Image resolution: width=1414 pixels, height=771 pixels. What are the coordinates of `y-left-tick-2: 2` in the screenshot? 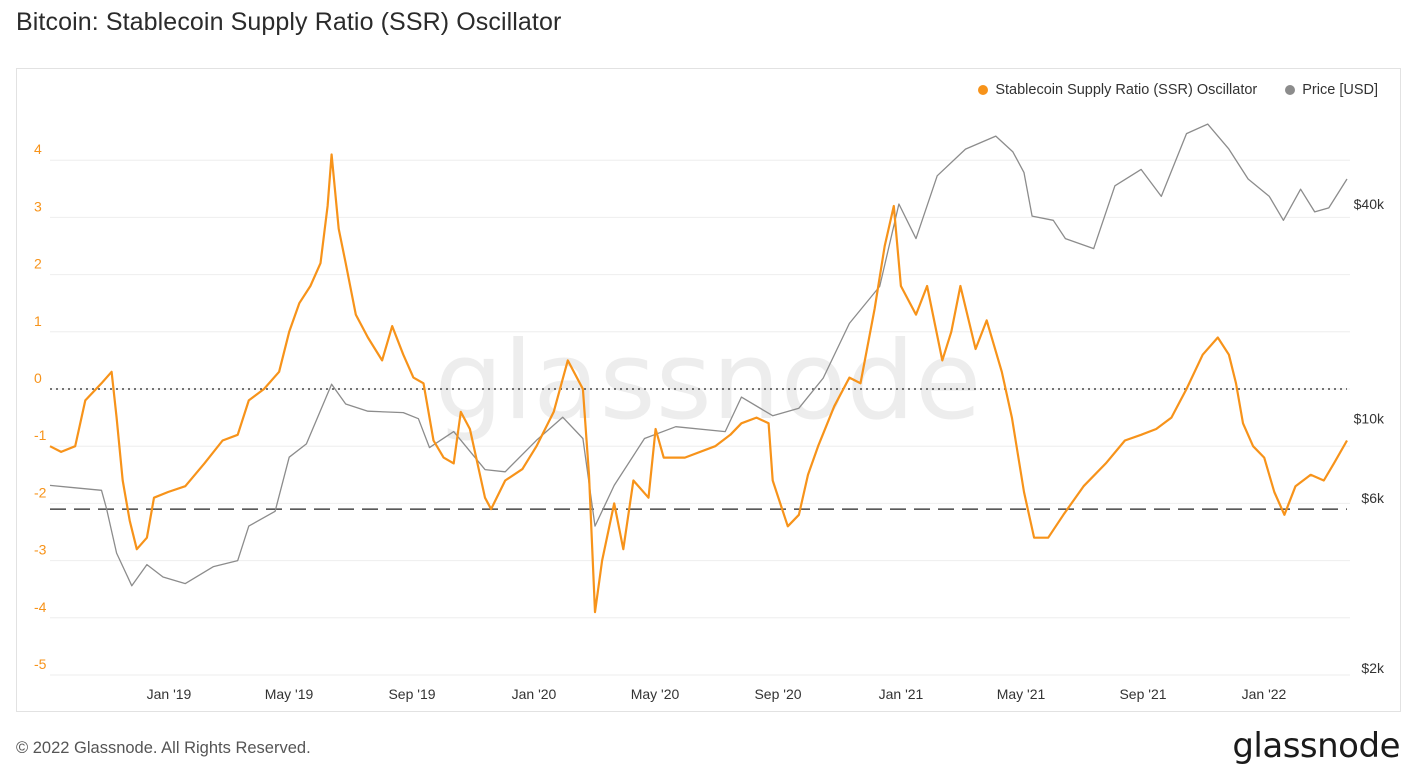 It's located at (38, 264).